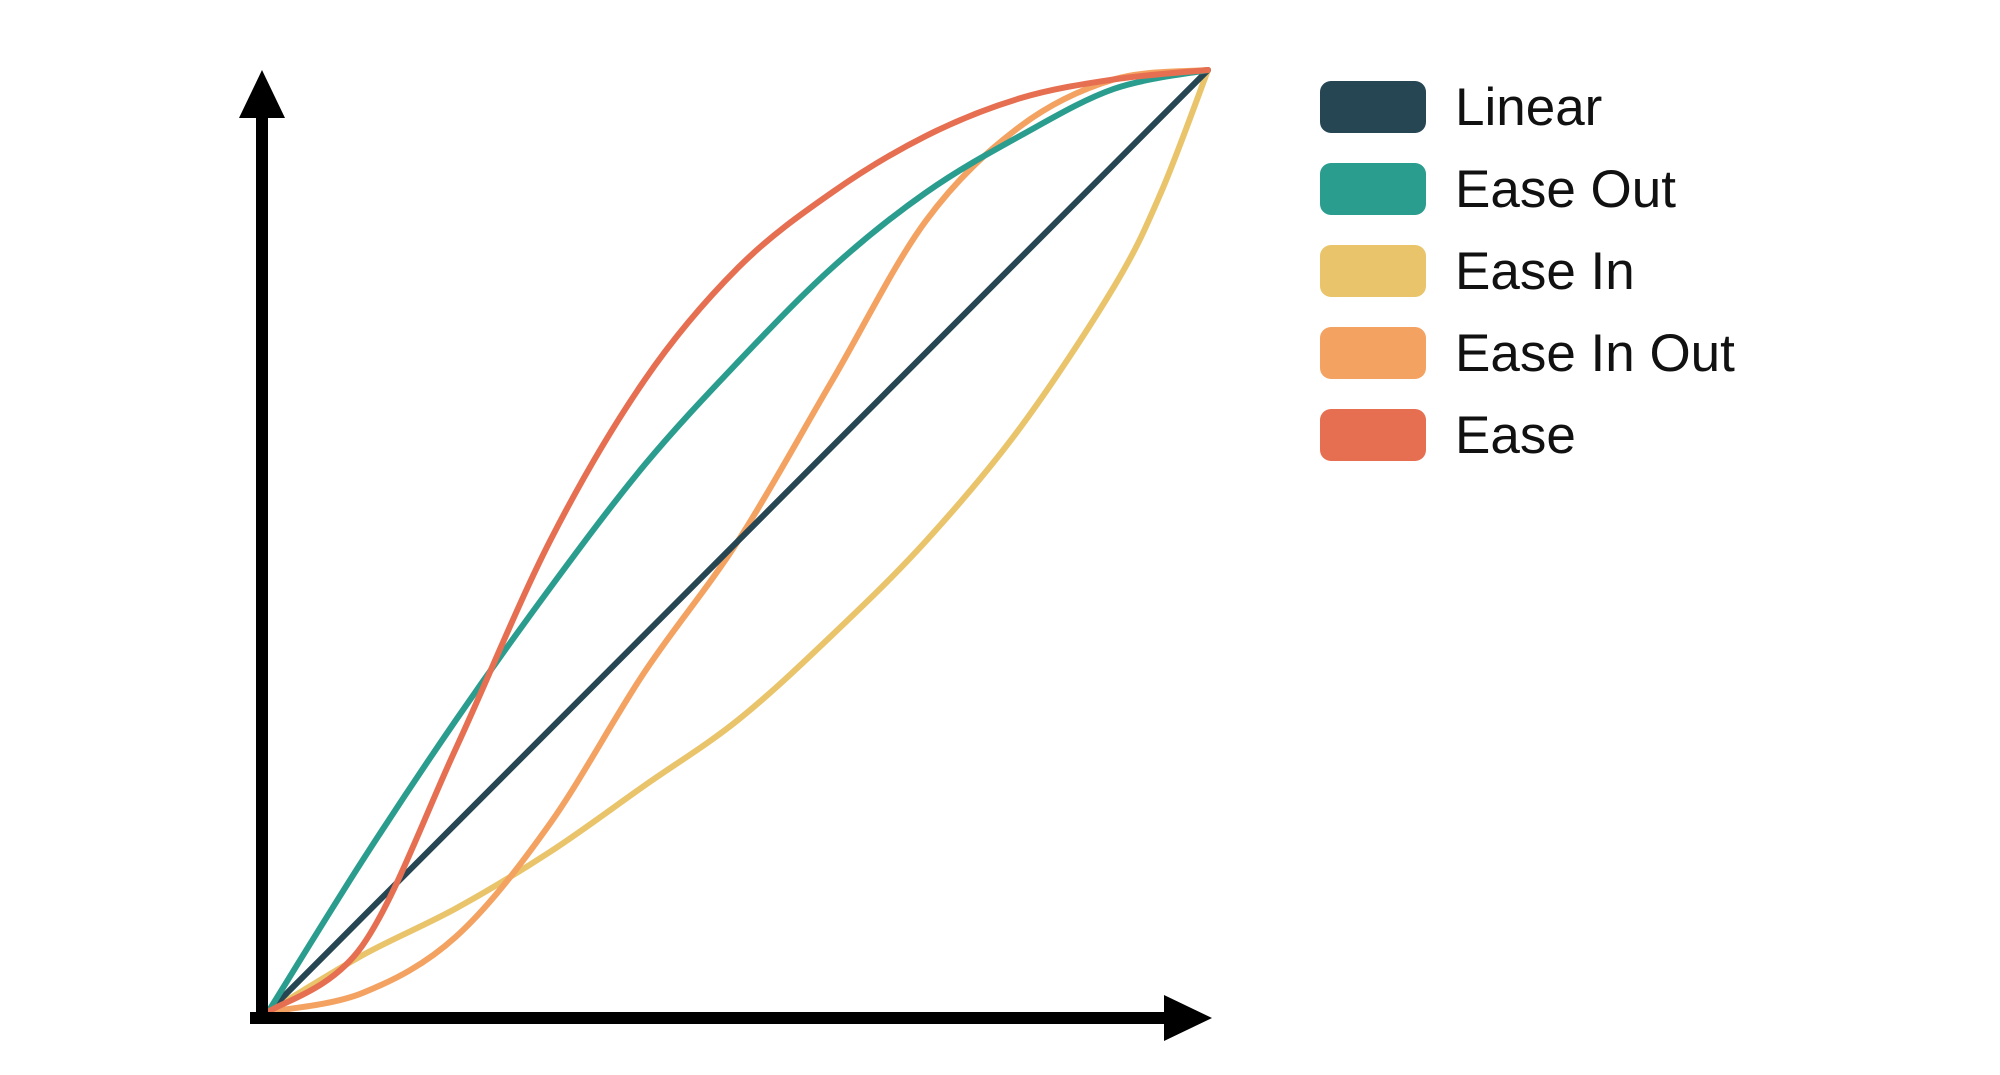 The image size is (2000, 1075). What do you see at coordinates (1595, 353) in the screenshot?
I see `legend-label: Ease In Out` at bounding box center [1595, 353].